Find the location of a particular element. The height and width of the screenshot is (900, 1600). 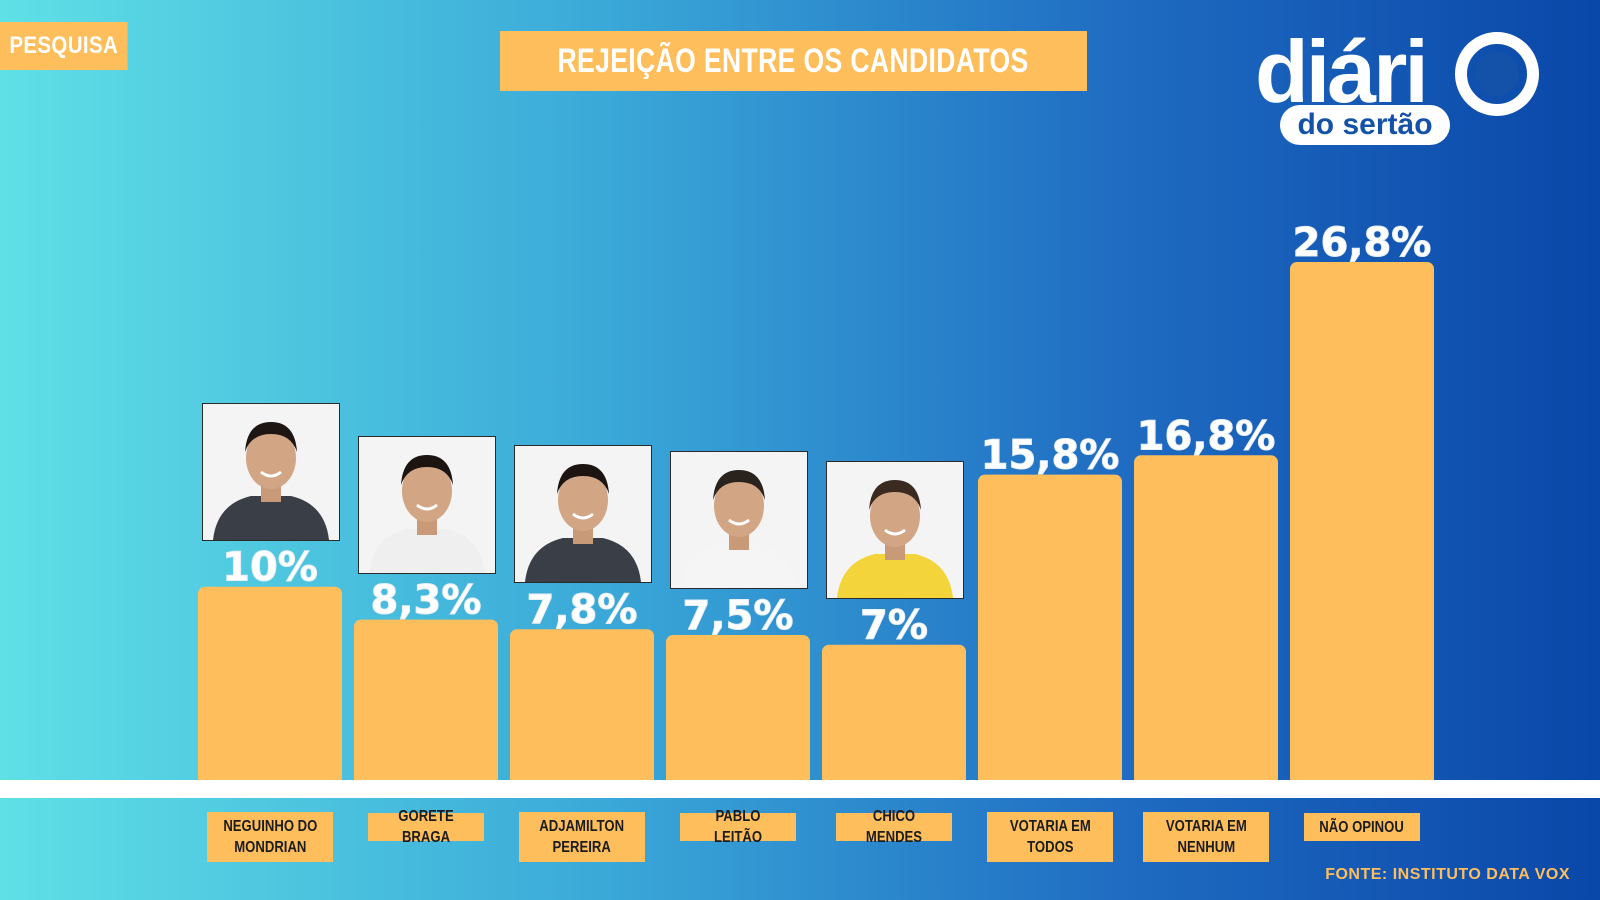

logo-subtitle: do sertão is located at coordinates (1365, 124).